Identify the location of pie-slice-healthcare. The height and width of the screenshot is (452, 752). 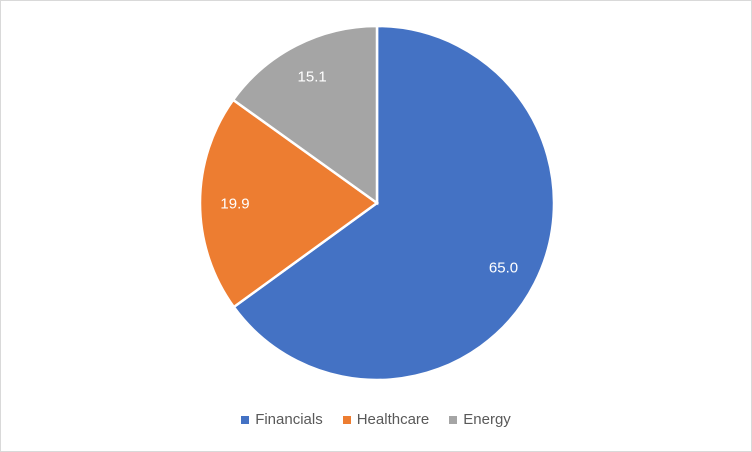
(289, 203).